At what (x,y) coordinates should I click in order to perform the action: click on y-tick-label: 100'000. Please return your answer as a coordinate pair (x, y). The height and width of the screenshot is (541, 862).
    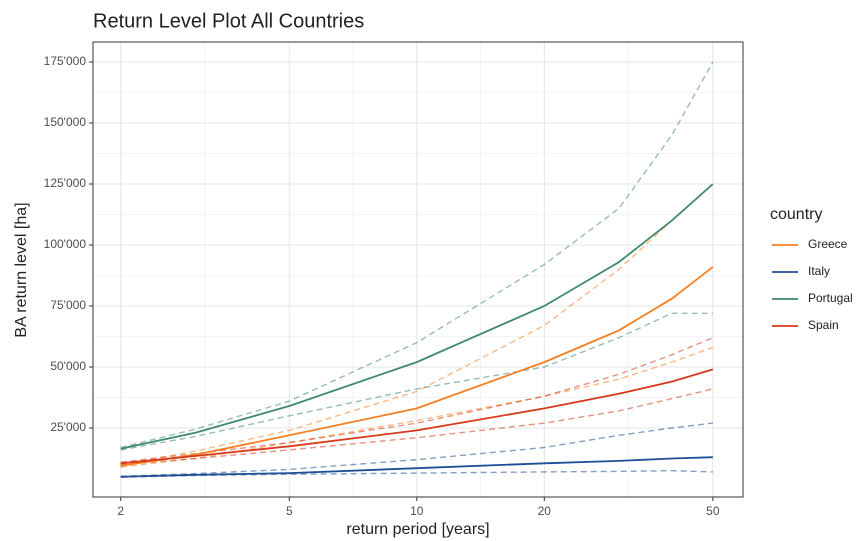
    Looking at the image, I should click on (65, 244).